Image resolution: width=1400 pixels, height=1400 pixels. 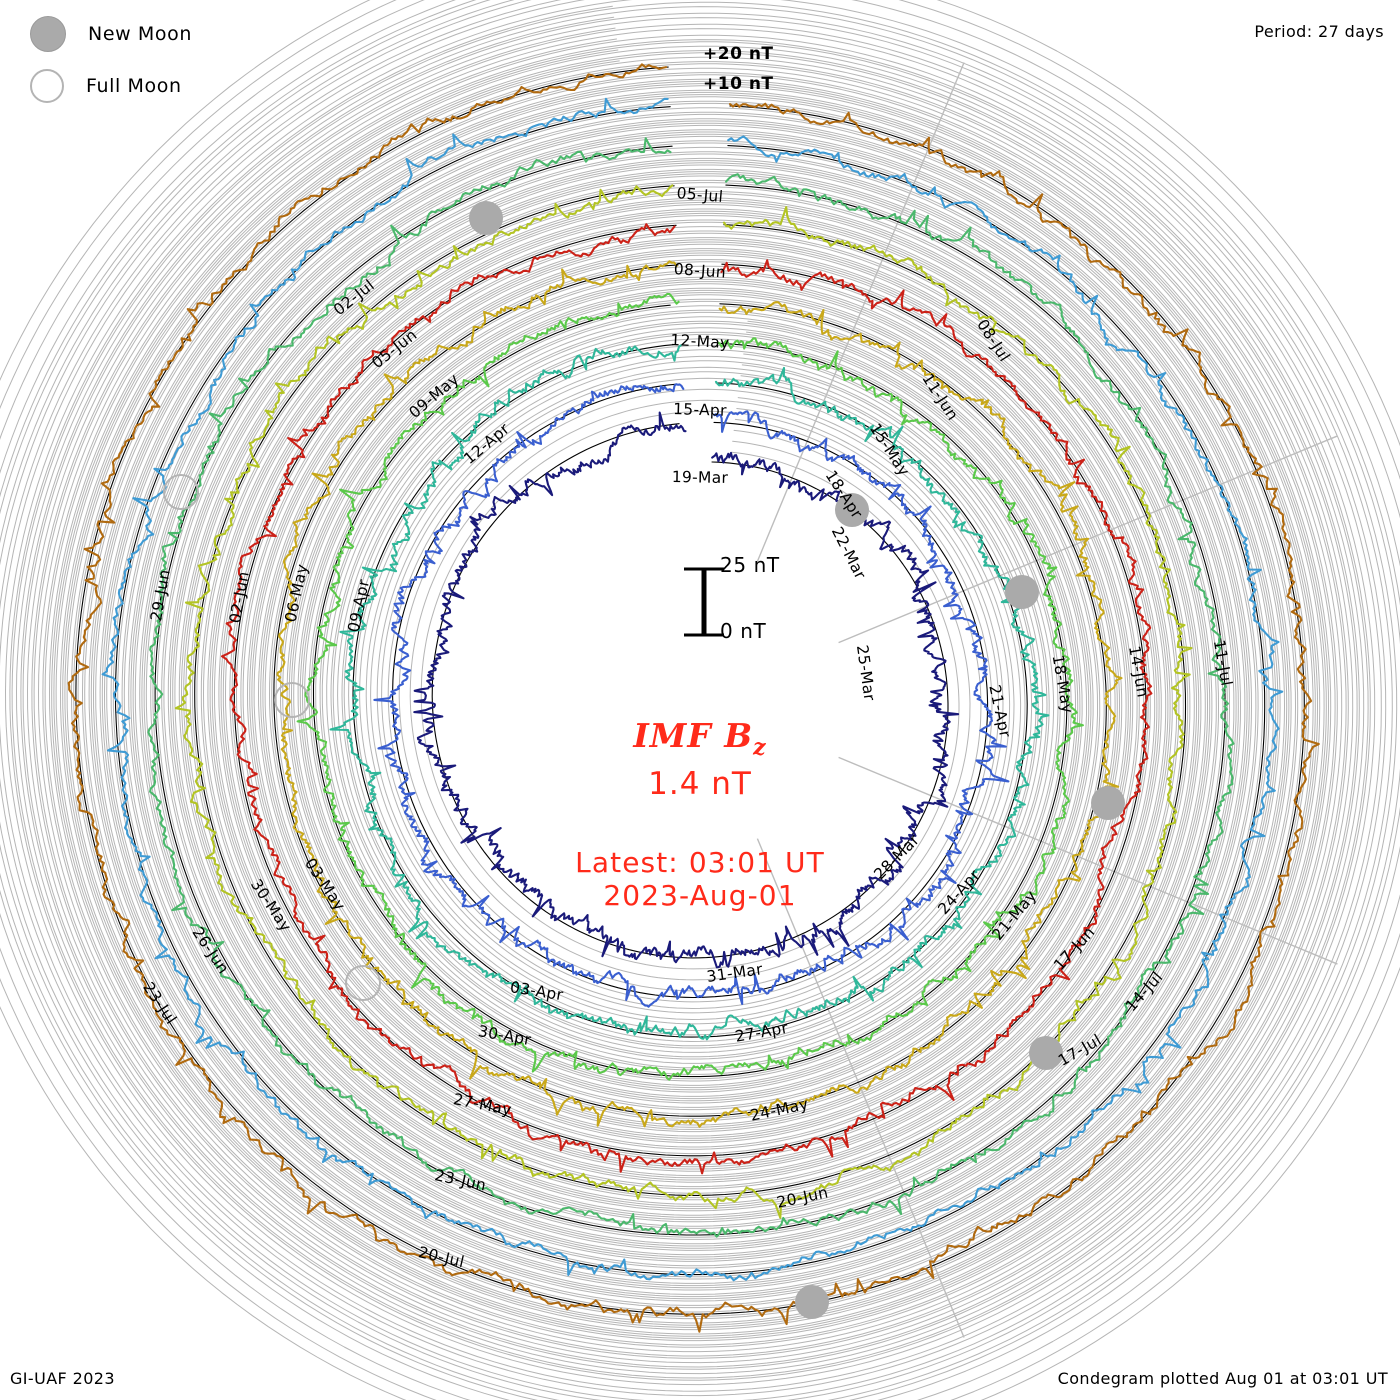 I want to click on amplitude-key-bar, so click(x=704, y=602).